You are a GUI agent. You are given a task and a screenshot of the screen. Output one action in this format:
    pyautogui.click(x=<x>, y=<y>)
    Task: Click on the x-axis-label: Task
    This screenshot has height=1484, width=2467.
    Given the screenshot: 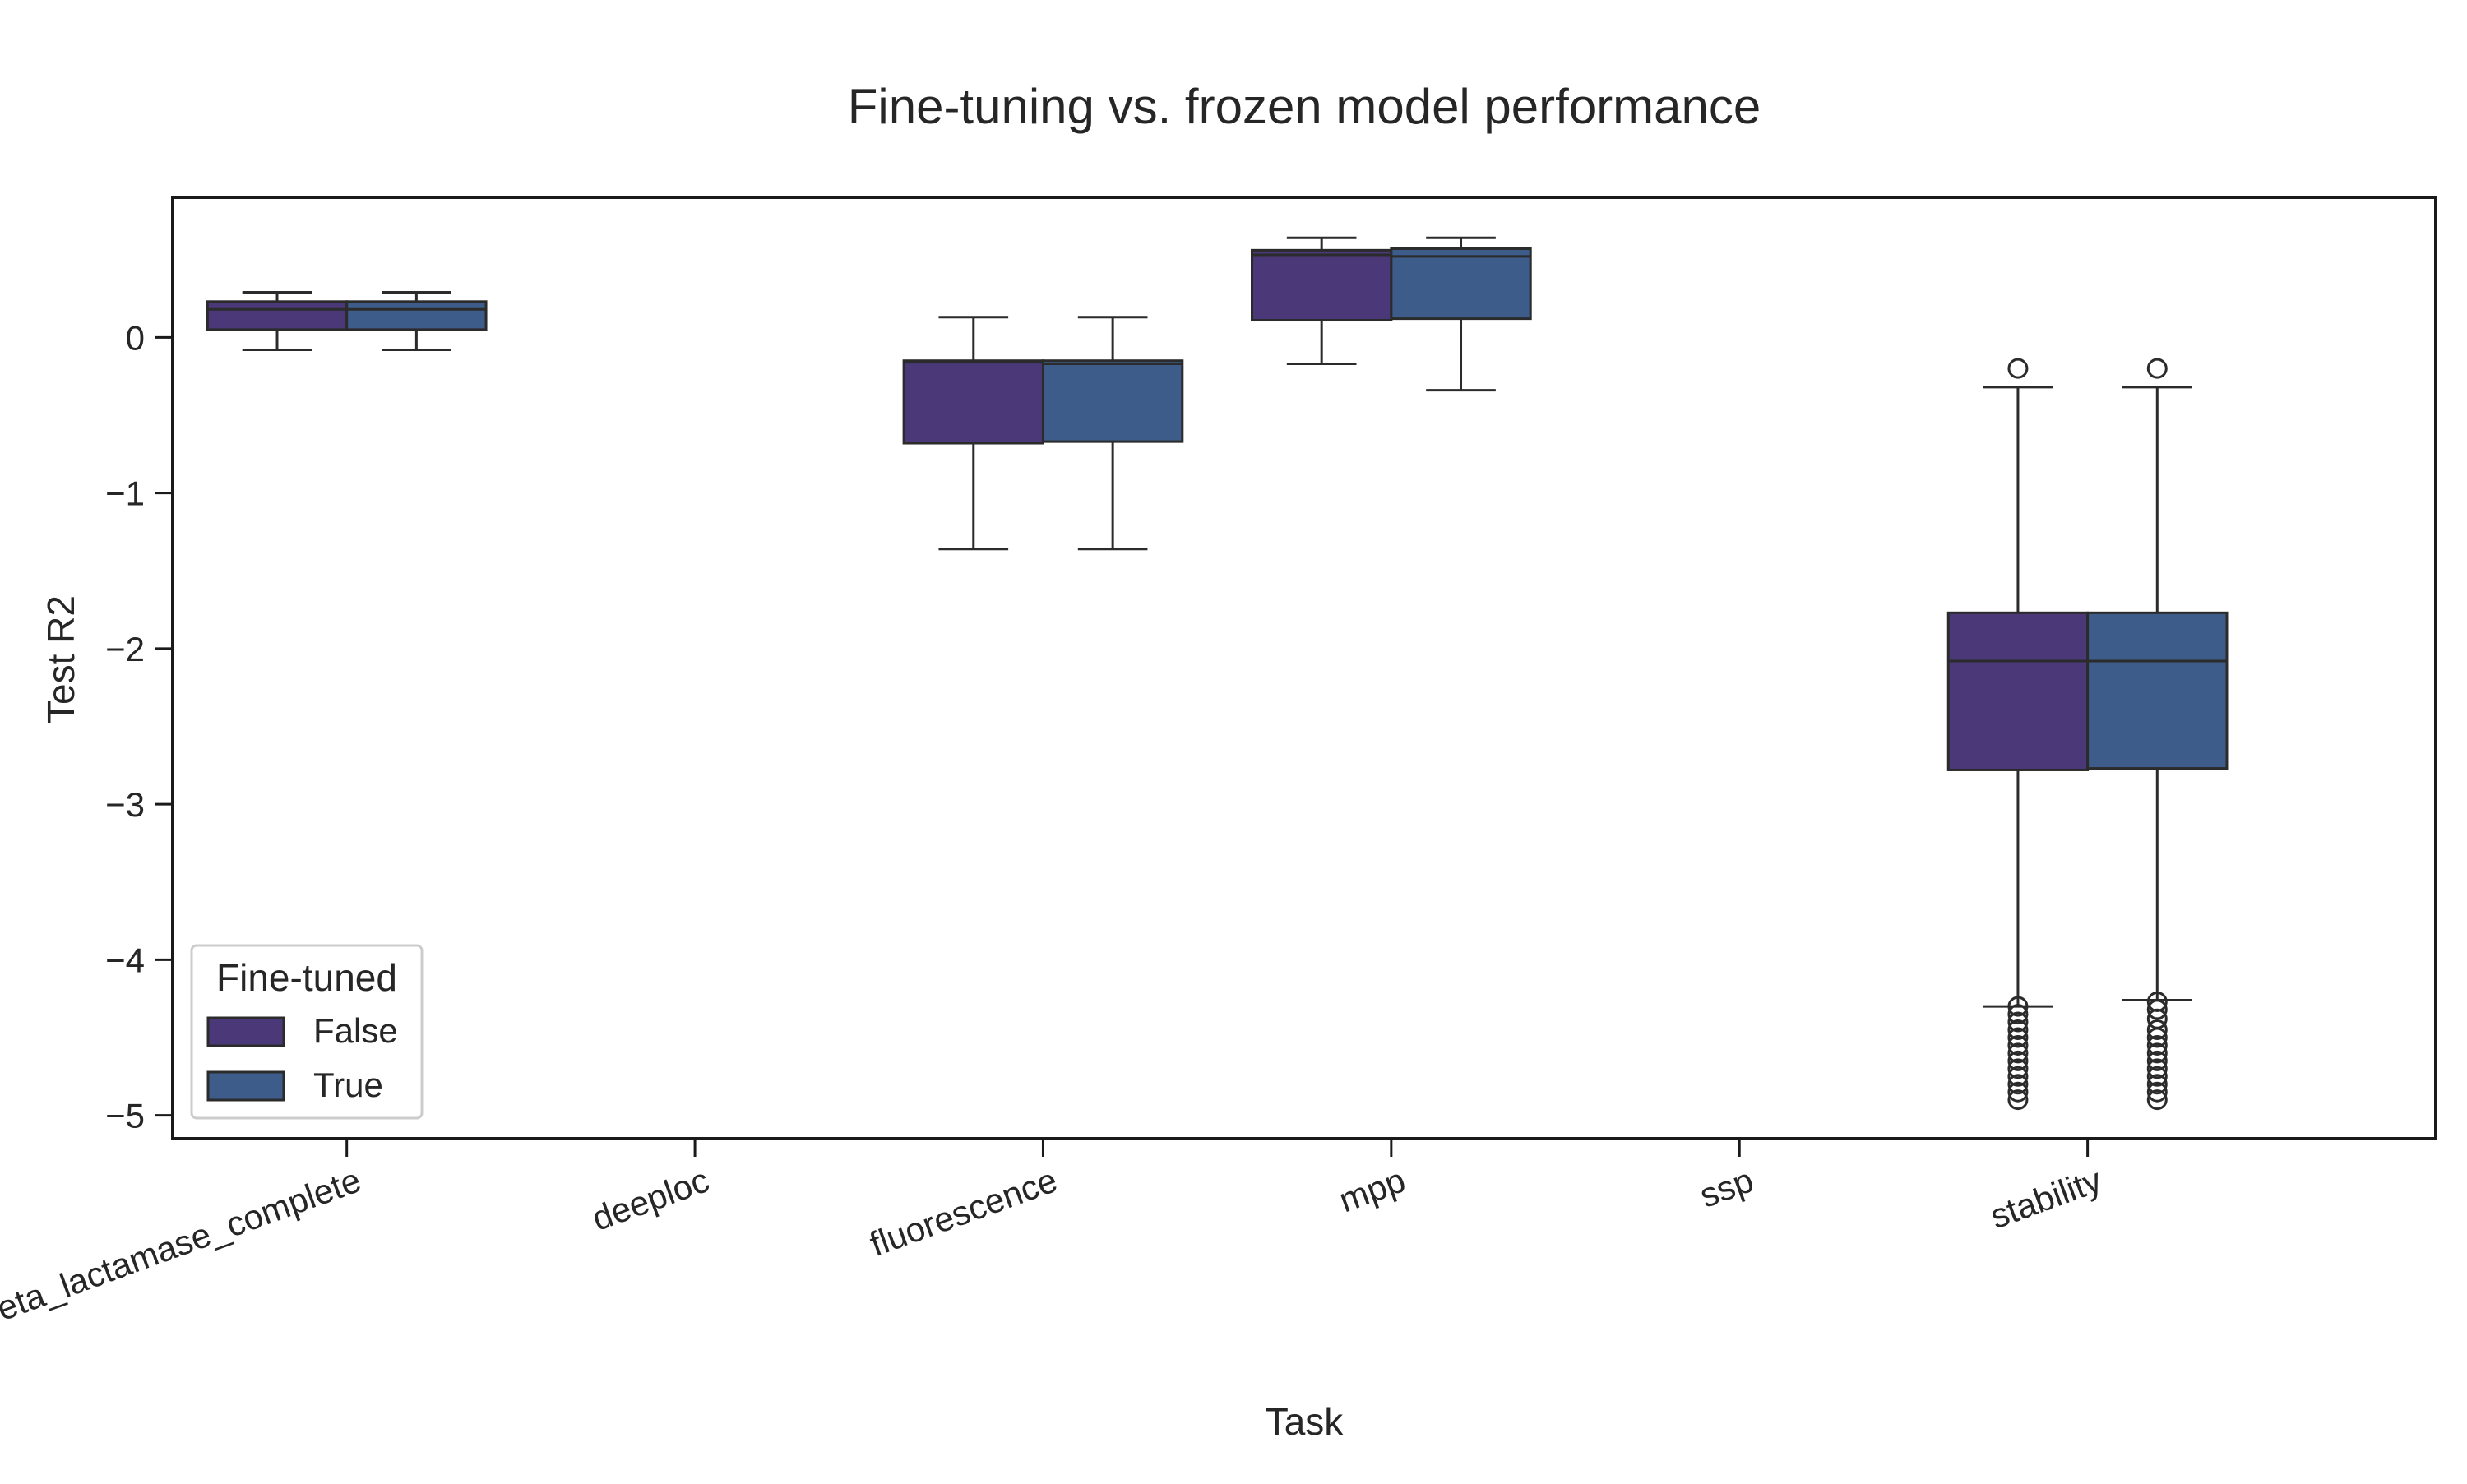 What is the action you would take?
    pyautogui.click(x=1305, y=1422)
    